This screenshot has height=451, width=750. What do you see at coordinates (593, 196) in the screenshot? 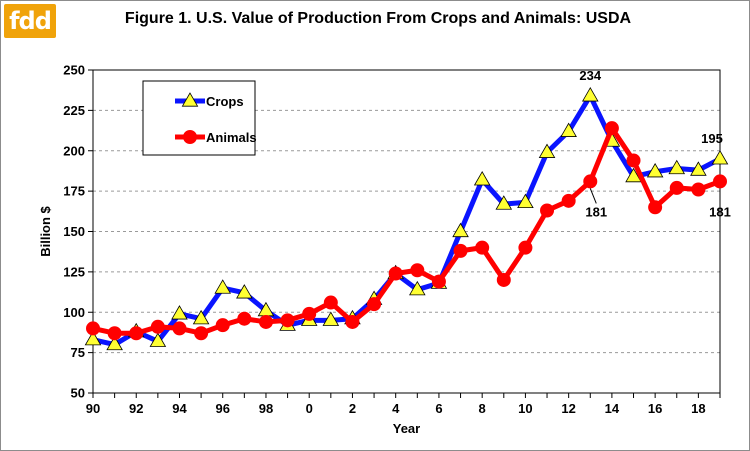
I see `leader-line` at bounding box center [593, 196].